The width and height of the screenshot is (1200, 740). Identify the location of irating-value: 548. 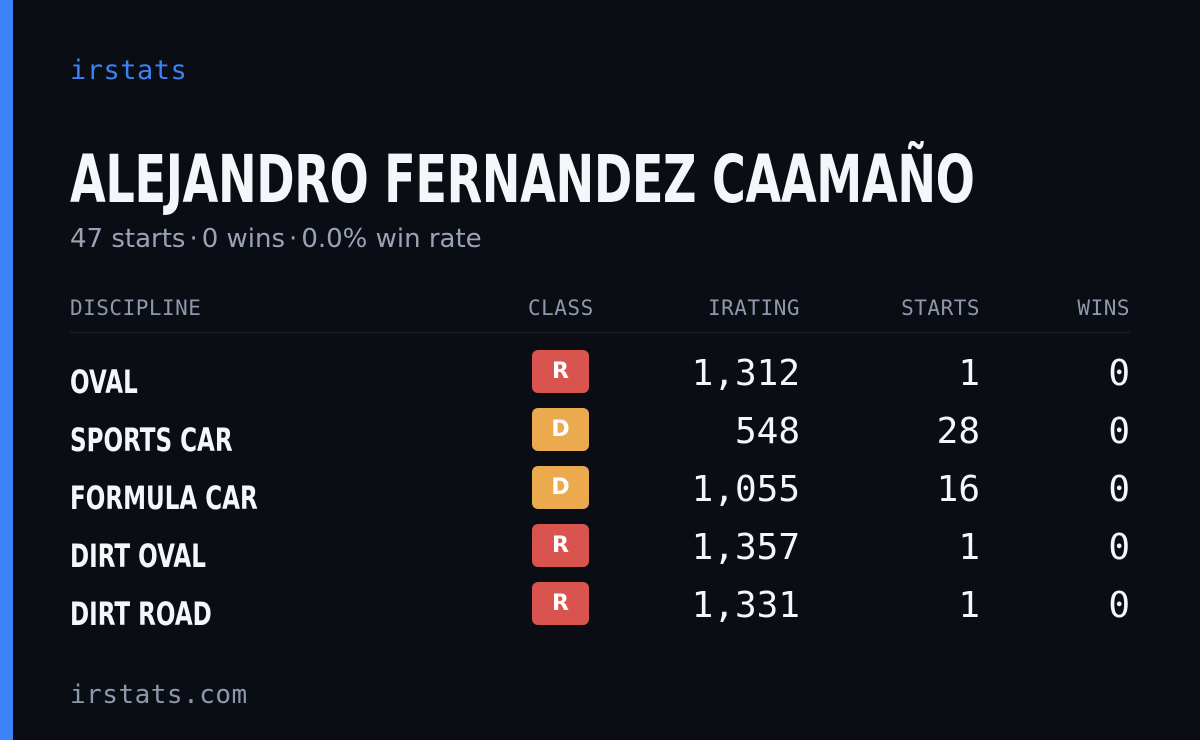
(767, 431).